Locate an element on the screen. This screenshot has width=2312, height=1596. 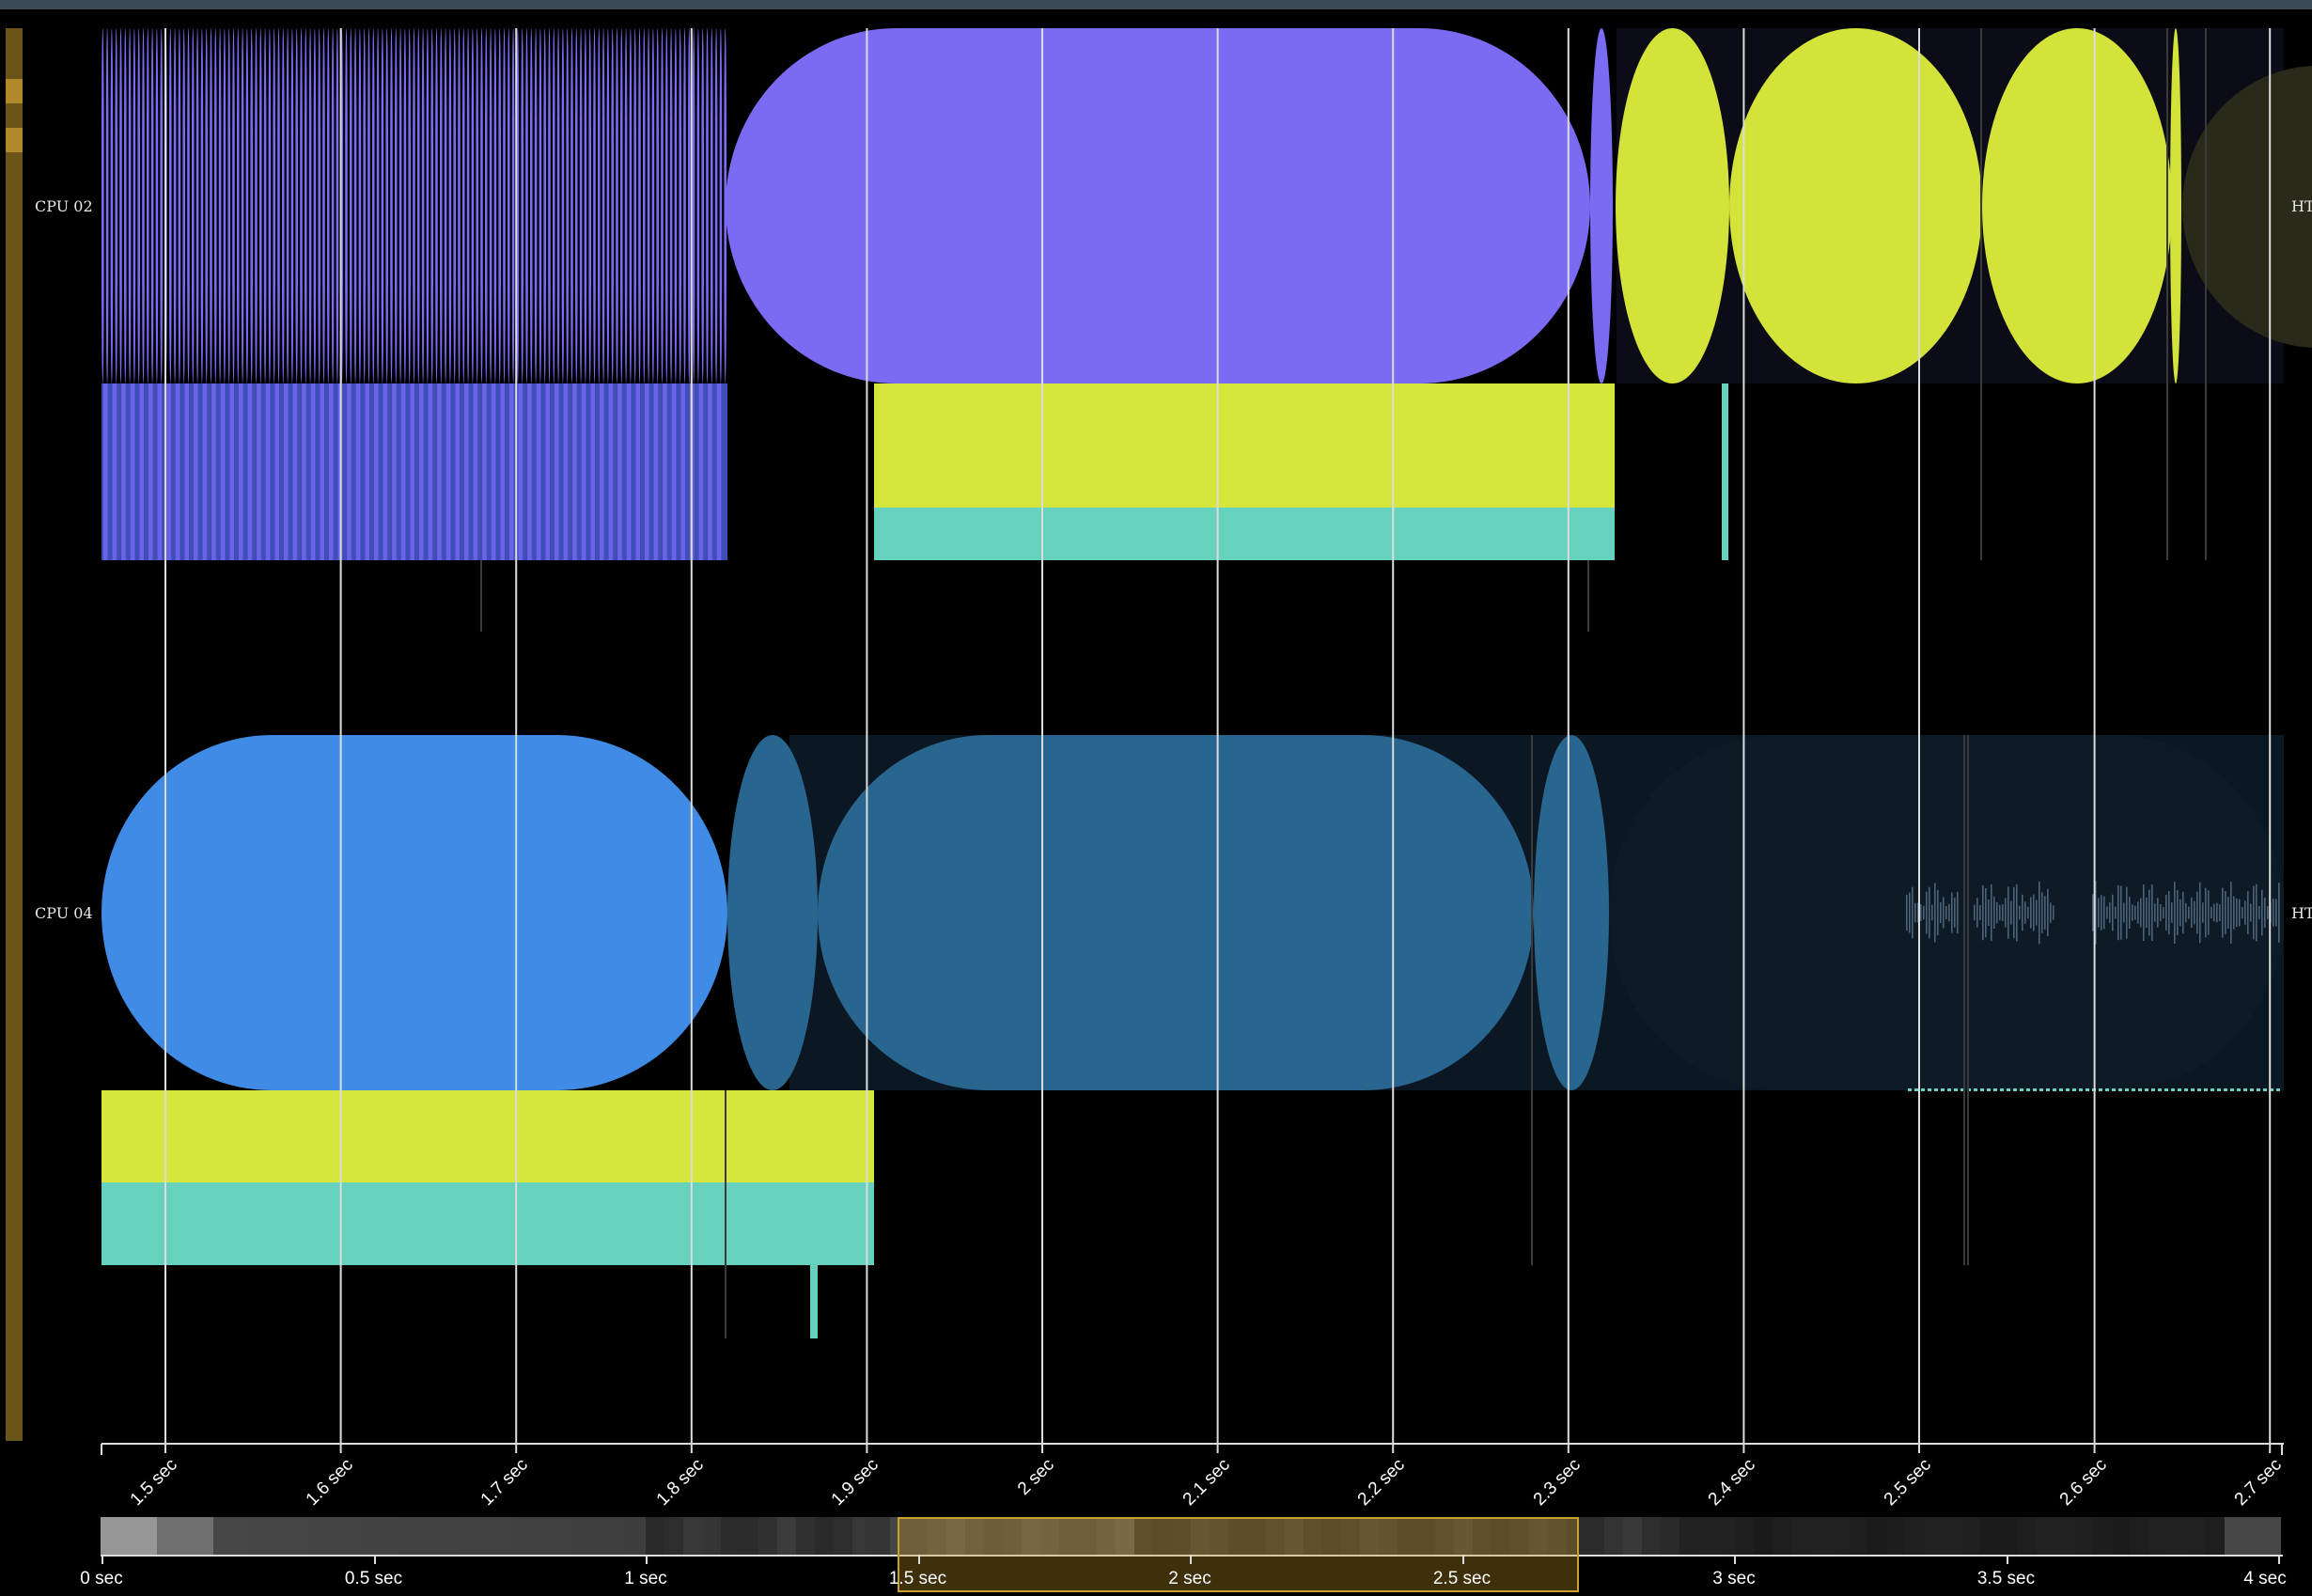
thread-bar-stripes is located at coordinates (412, 471).